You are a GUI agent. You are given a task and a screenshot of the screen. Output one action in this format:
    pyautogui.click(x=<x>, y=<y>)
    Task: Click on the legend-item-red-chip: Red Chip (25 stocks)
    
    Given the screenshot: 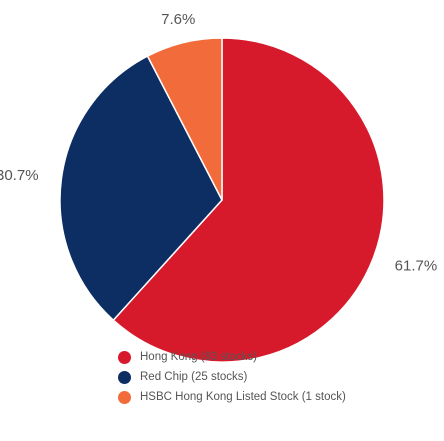 What is the action you would take?
    pyautogui.click(x=232, y=377)
    